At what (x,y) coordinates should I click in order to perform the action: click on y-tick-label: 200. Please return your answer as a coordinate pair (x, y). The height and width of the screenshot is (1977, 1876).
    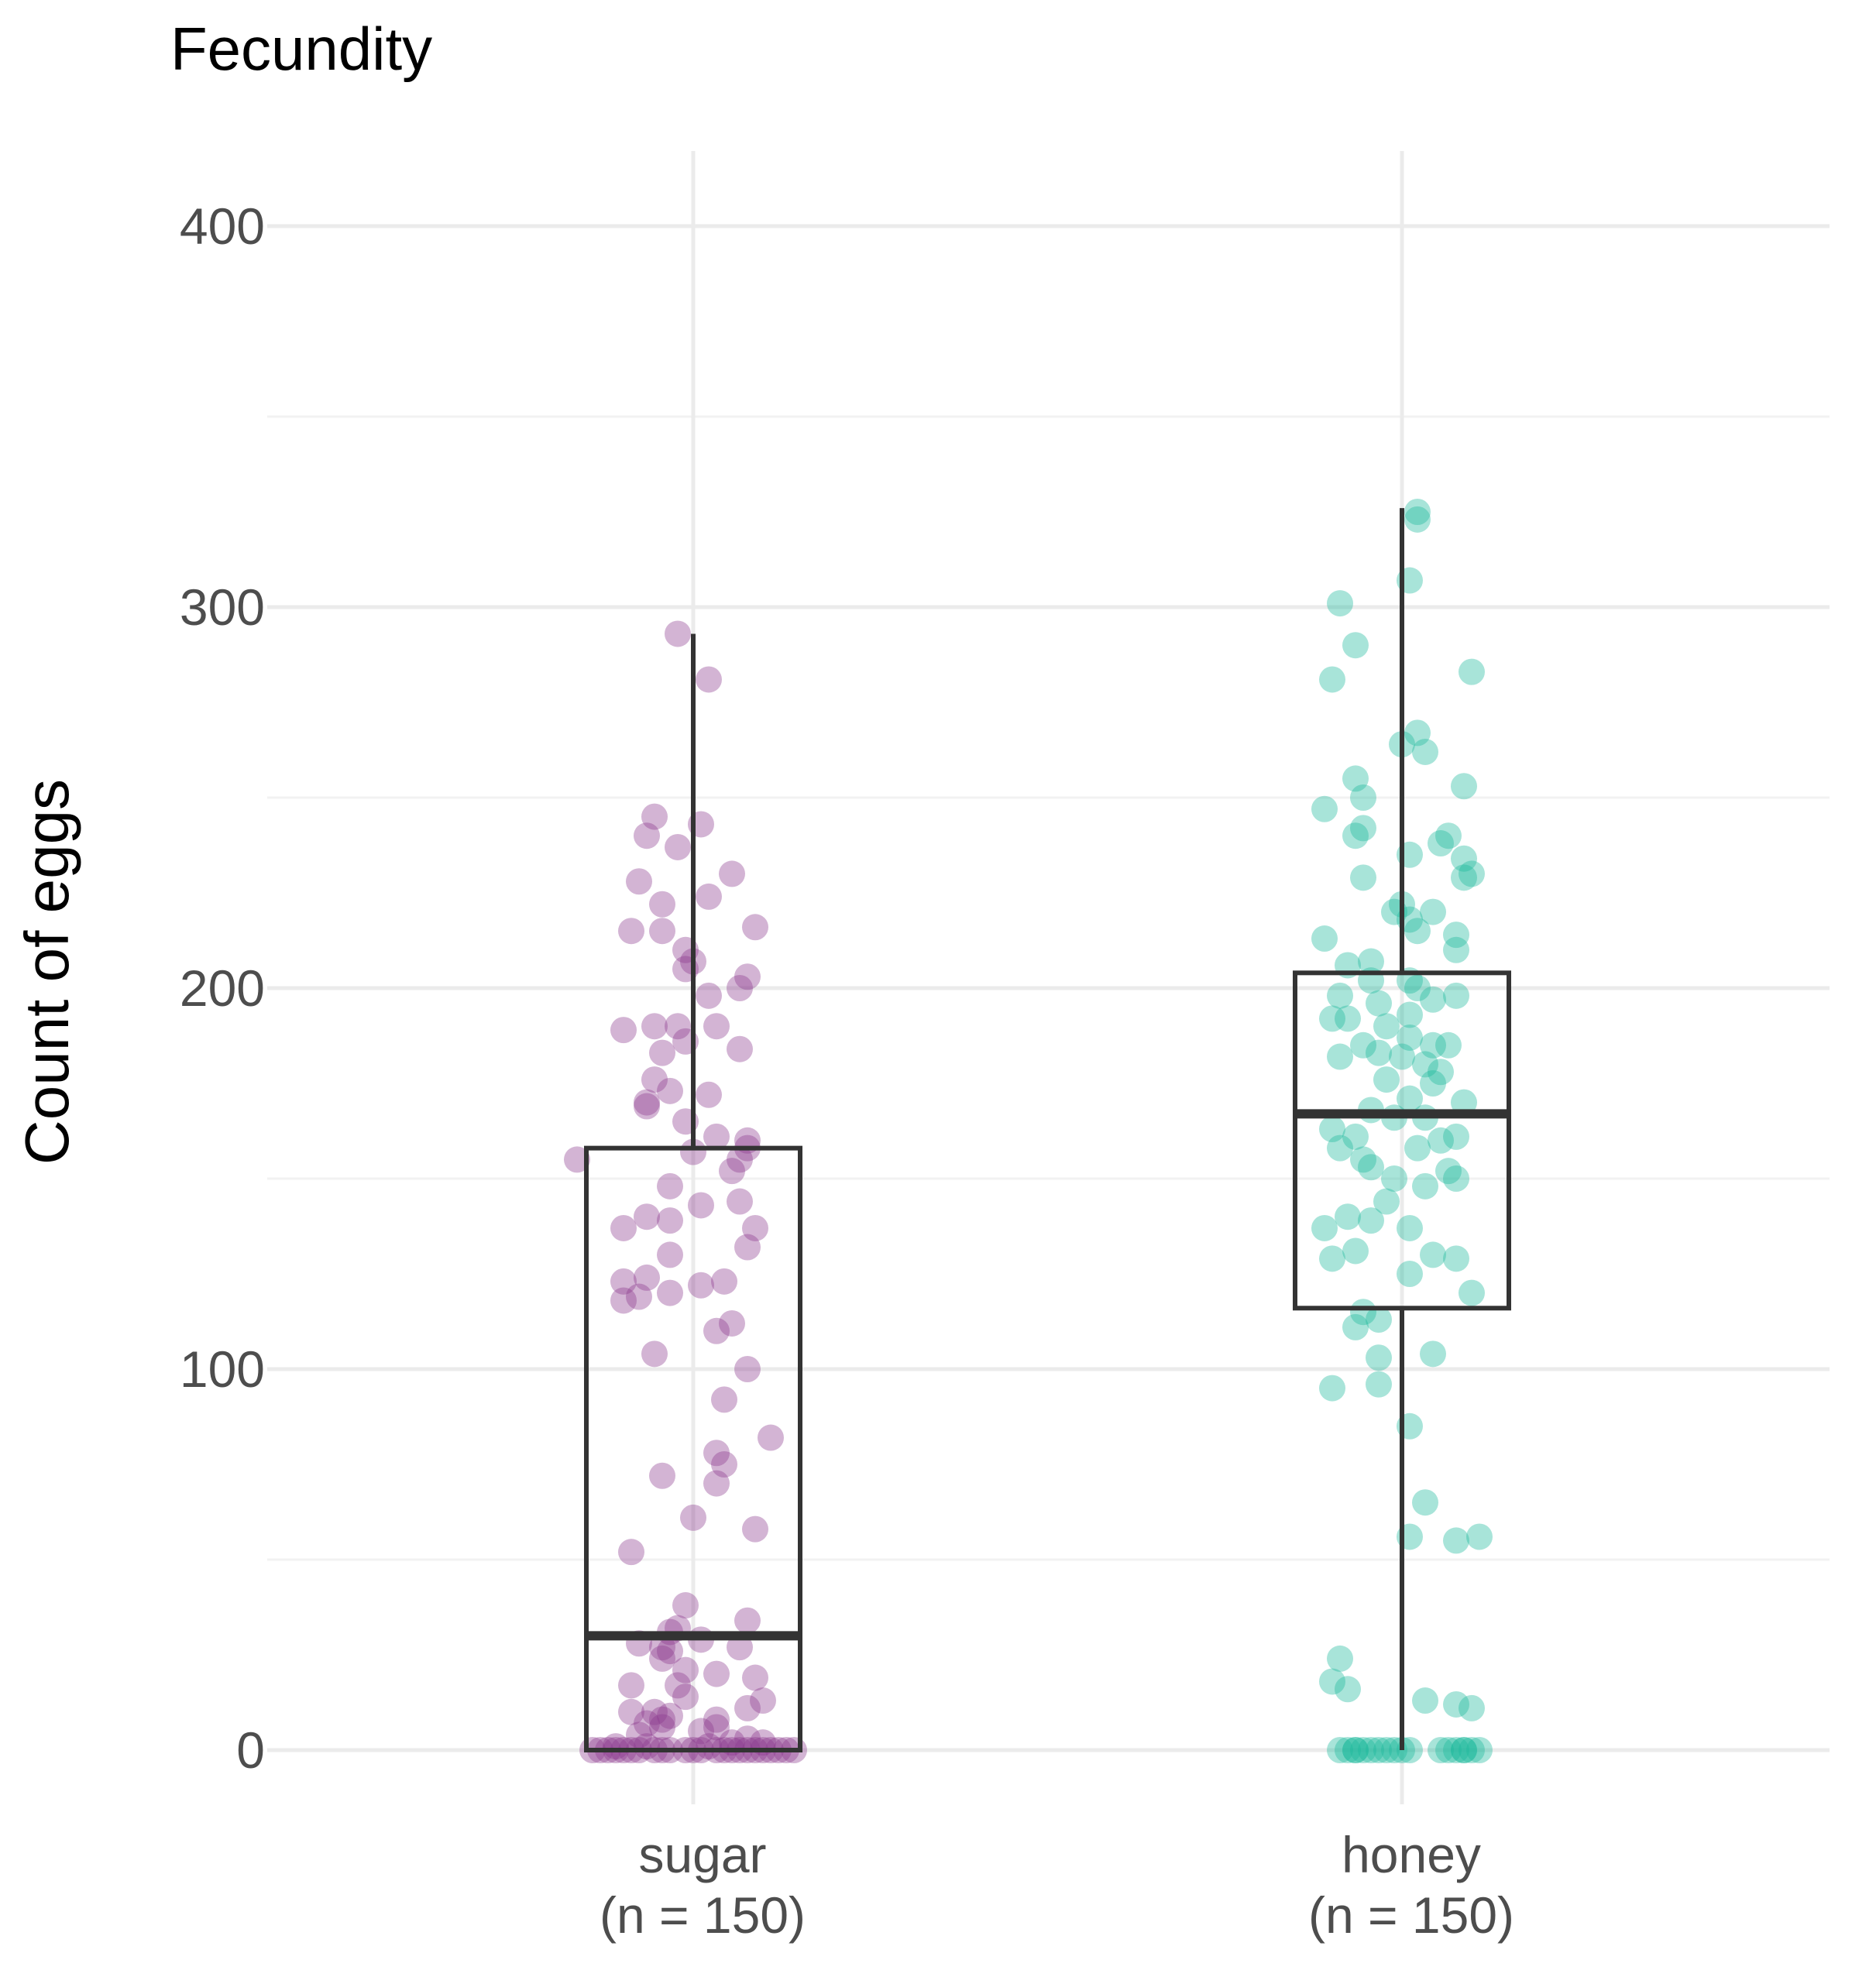
    Looking at the image, I should click on (222, 988).